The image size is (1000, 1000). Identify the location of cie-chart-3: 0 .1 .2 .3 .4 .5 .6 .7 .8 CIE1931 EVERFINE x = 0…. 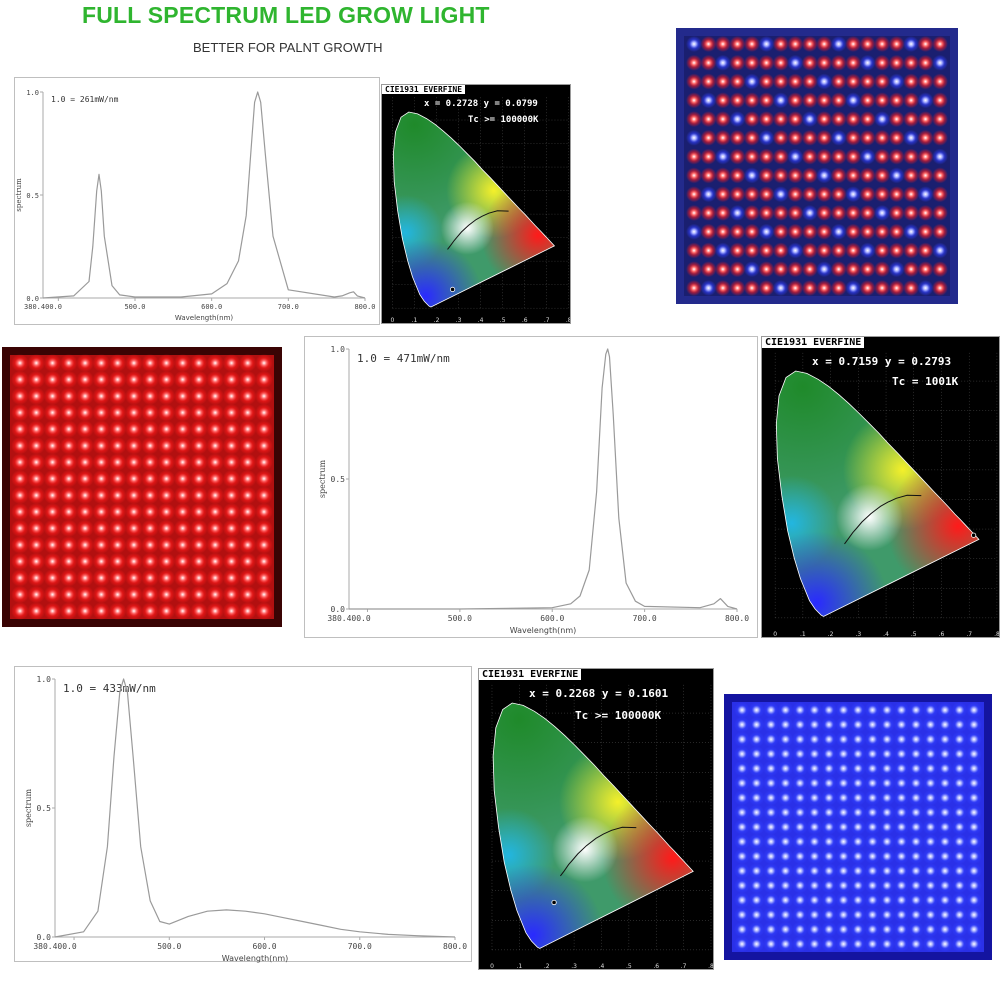
(596, 819).